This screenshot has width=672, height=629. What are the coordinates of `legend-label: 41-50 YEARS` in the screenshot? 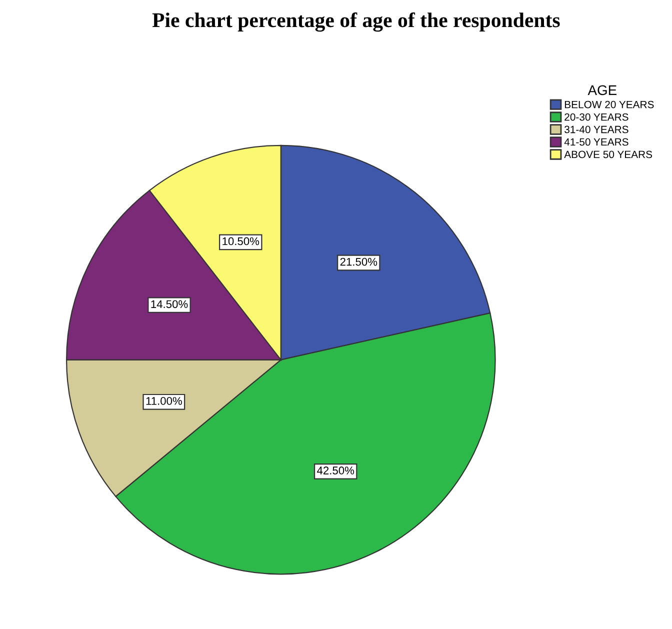 It's located at (596, 142).